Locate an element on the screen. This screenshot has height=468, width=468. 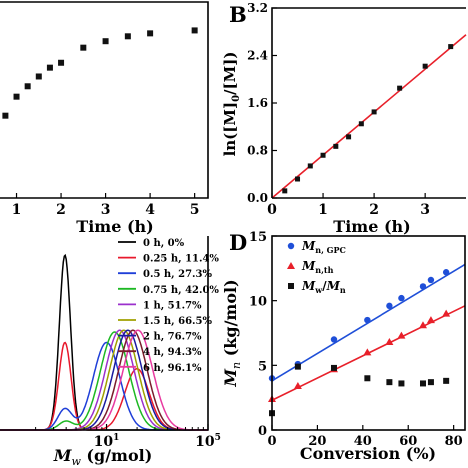
panel-a-x-tick-label: 5 is located at coordinates (195, 210).